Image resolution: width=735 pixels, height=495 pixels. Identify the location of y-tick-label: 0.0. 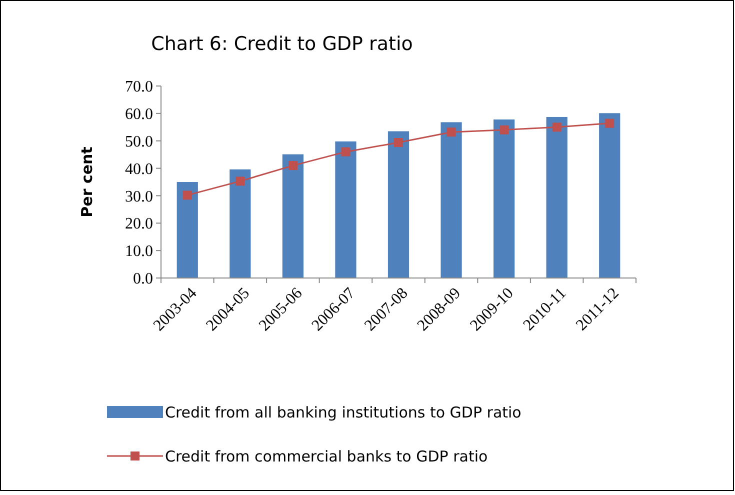
(143, 279).